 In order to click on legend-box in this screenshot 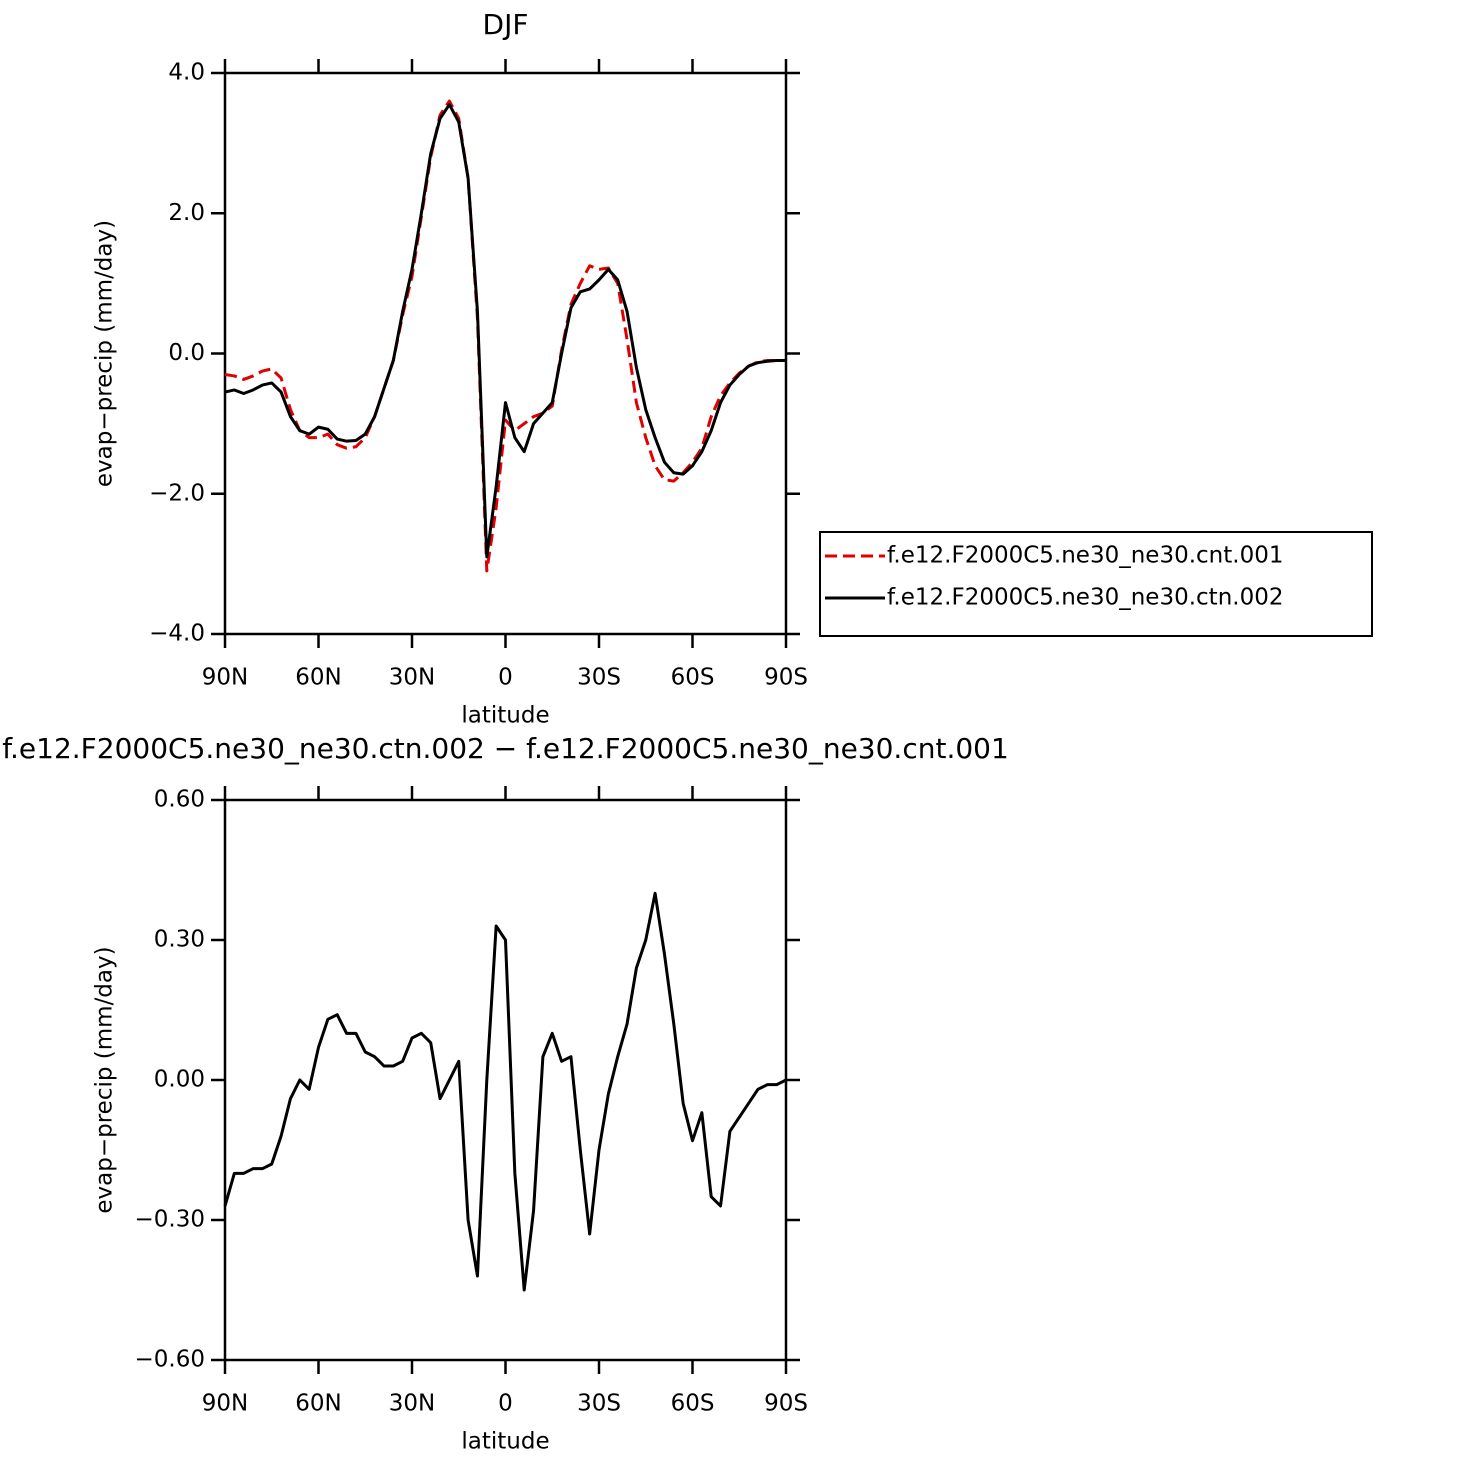, I will do `click(1096, 584)`.